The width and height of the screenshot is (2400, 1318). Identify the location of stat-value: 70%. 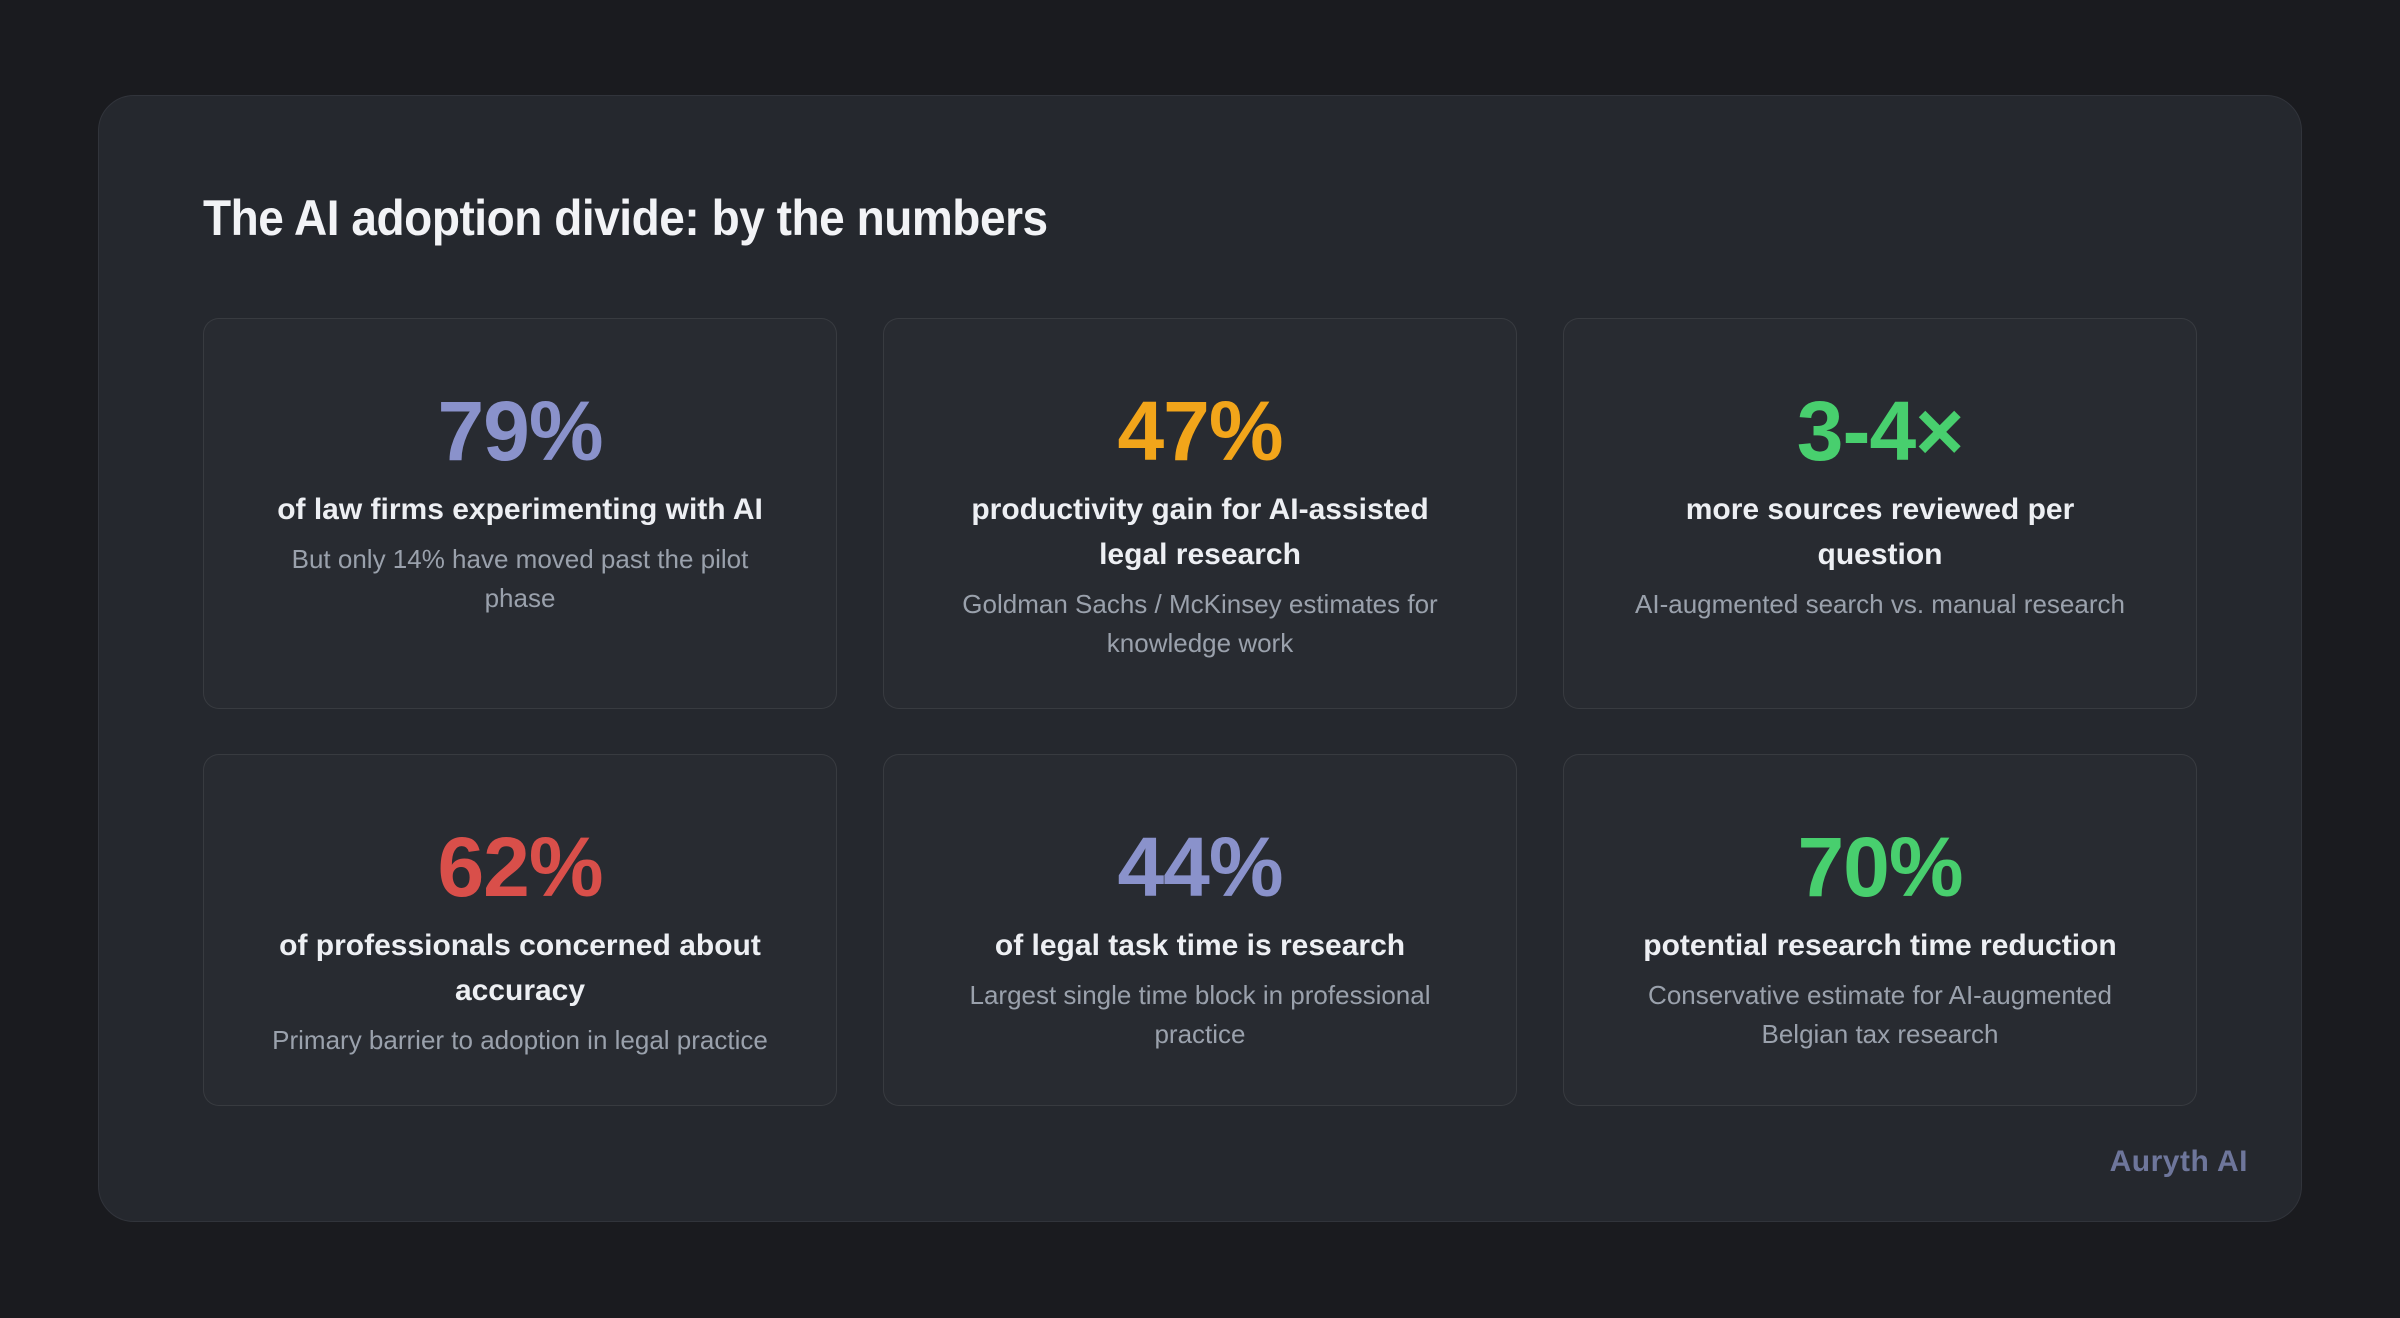
(1880, 867).